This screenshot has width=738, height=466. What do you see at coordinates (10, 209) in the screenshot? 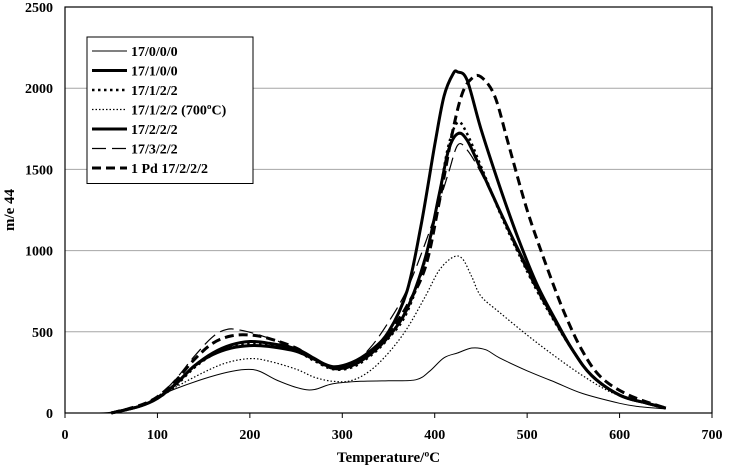
I see `y-axis-title: m/e 44` at bounding box center [10, 209].